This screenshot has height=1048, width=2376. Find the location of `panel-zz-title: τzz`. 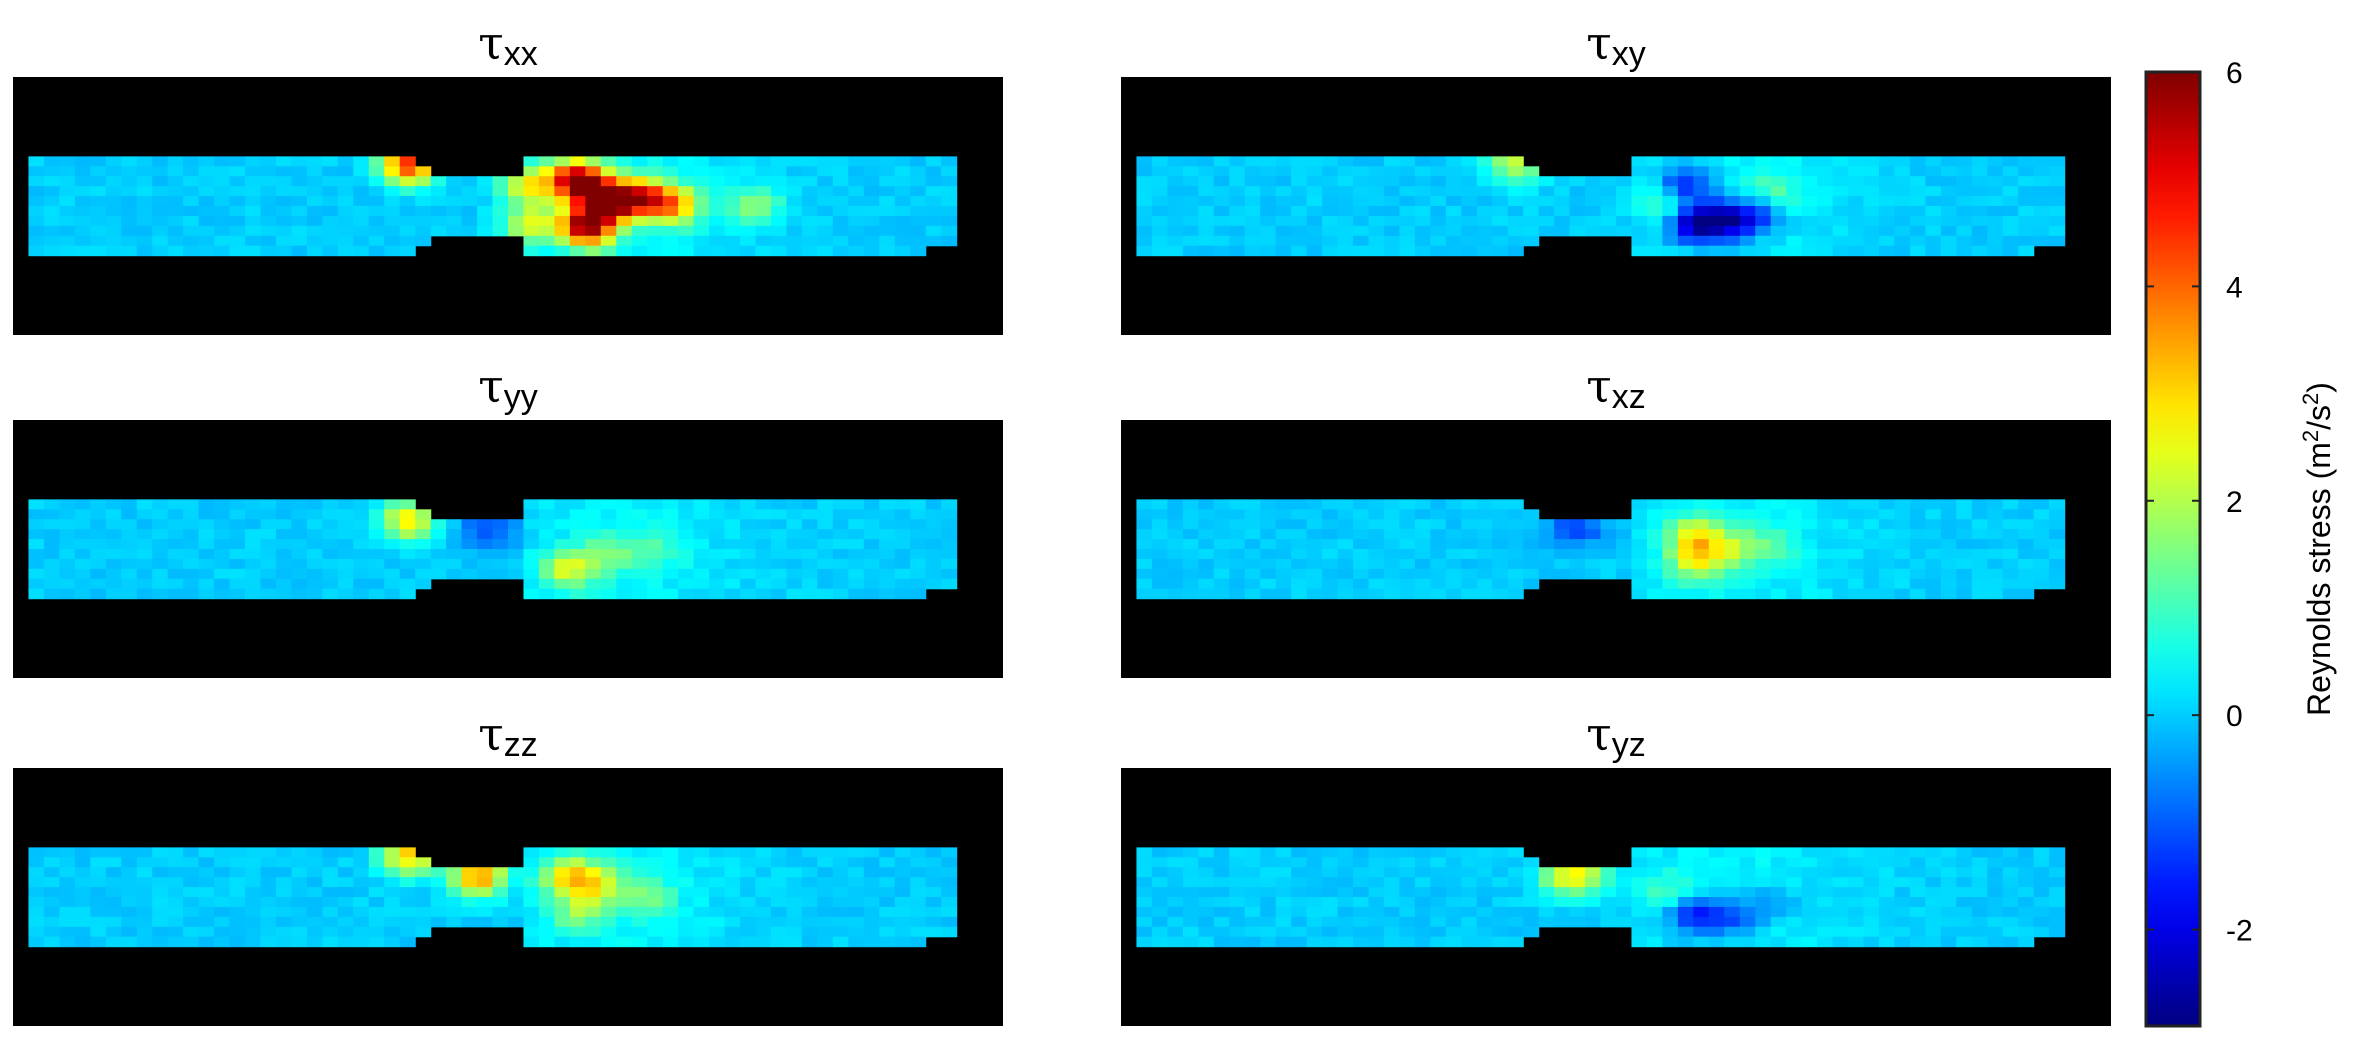

panel-zz-title: τzz is located at coordinates (507, 735).